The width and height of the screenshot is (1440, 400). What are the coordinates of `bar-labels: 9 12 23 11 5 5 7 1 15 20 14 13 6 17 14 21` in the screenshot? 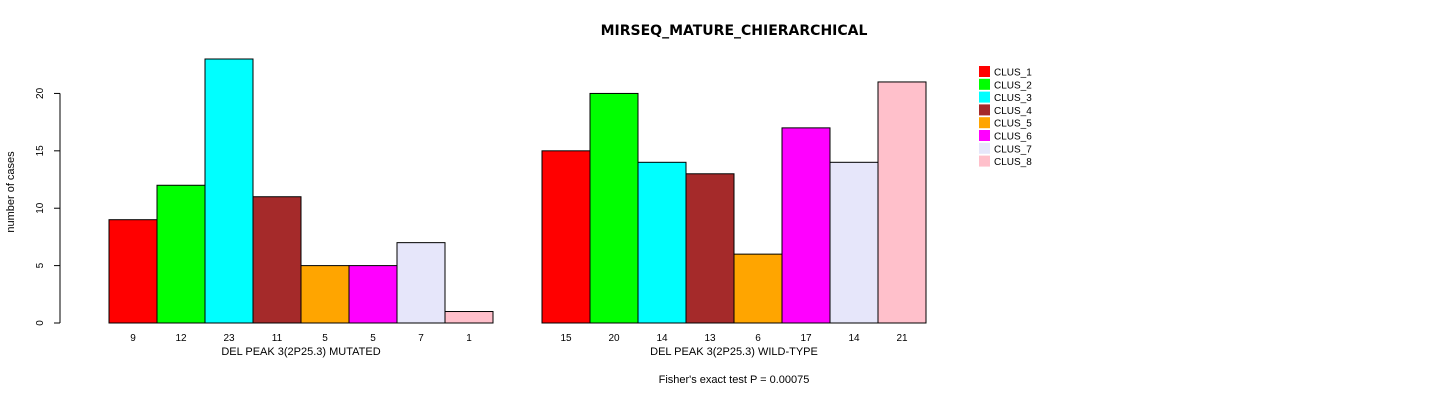 It's located at (519, 338).